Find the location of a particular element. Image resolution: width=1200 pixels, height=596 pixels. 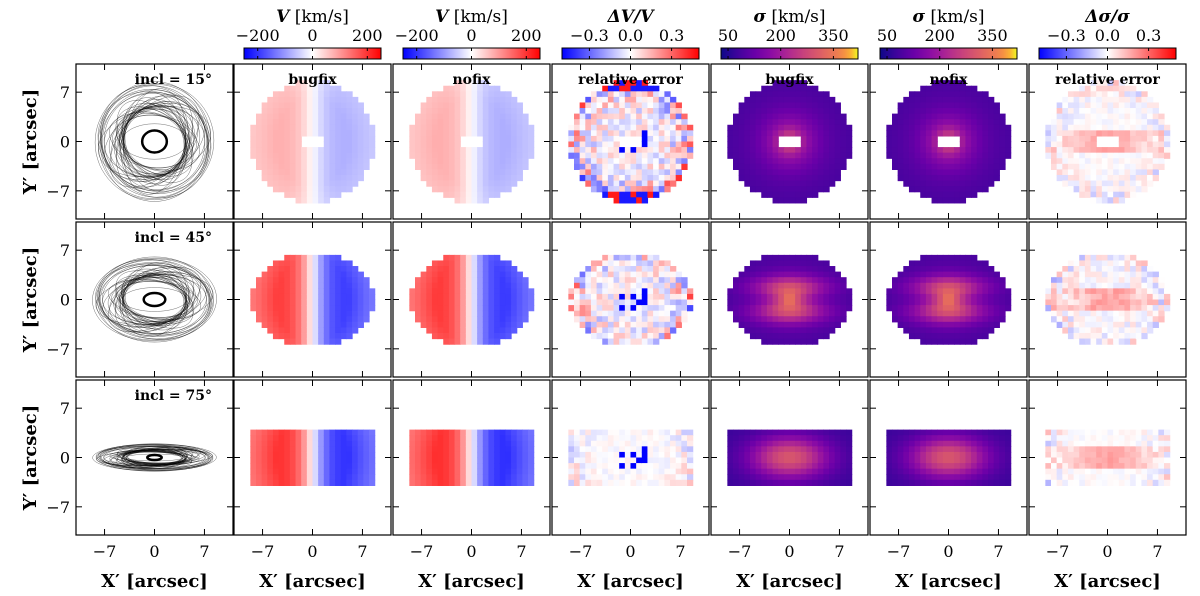

panel-dsig-row1: relative error is located at coordinates (1107, 141).